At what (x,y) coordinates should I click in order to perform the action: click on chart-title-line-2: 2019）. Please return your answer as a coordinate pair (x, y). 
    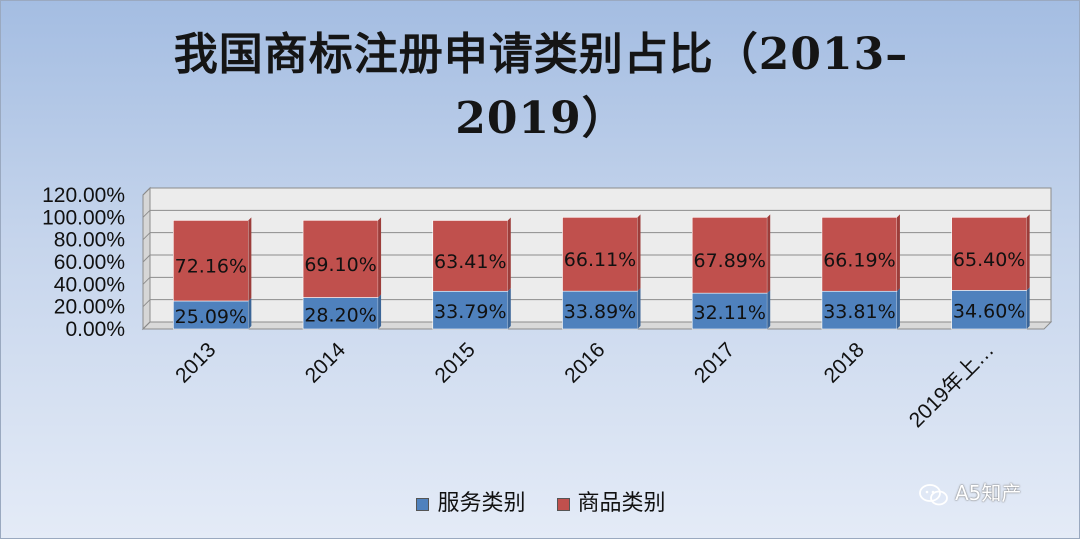
    Looking at the image, I should click on (541, 118).